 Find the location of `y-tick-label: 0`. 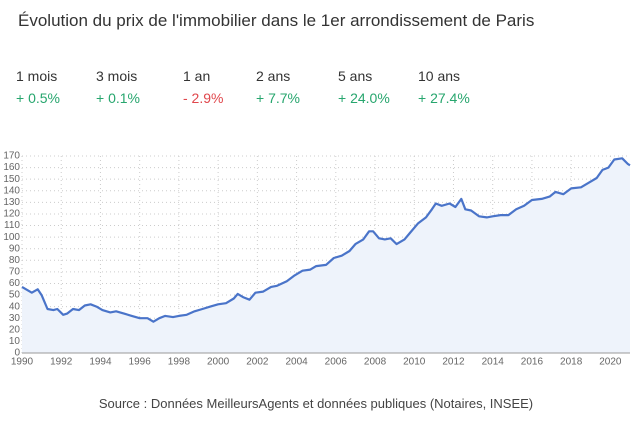

y-tick-label: 0 is located at coordinates (17, 353).